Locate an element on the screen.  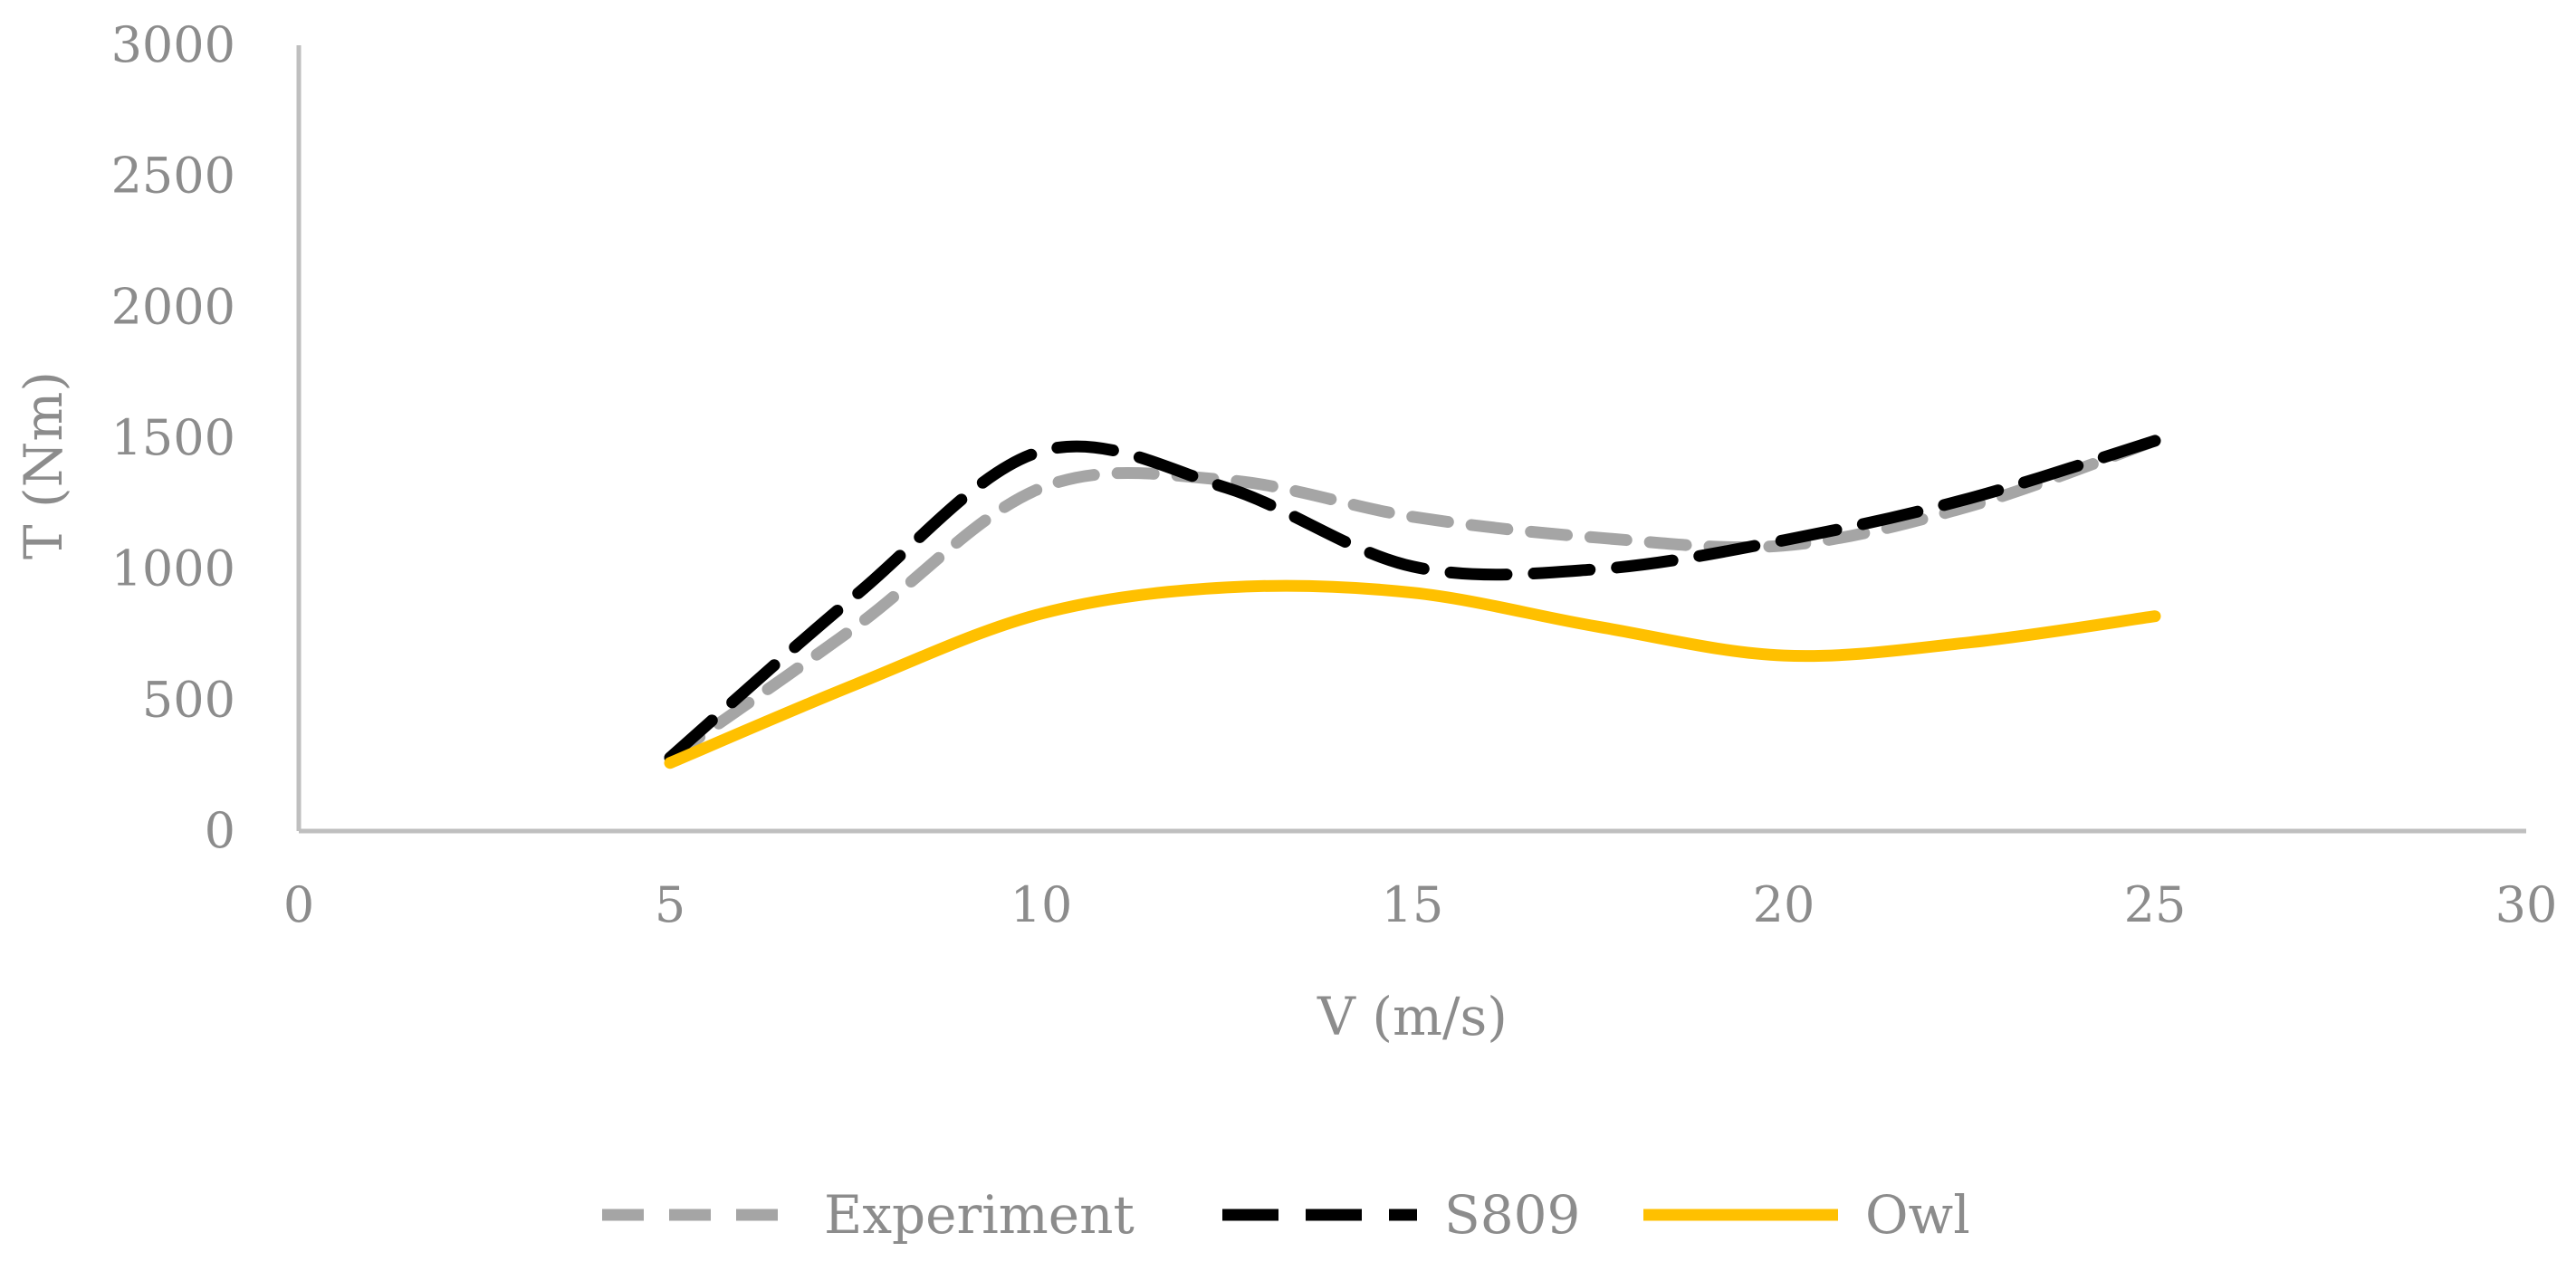
y-tick-labels: 0 500 1000 1500 2000 2500 3000 is located at coordinates (173, 438).